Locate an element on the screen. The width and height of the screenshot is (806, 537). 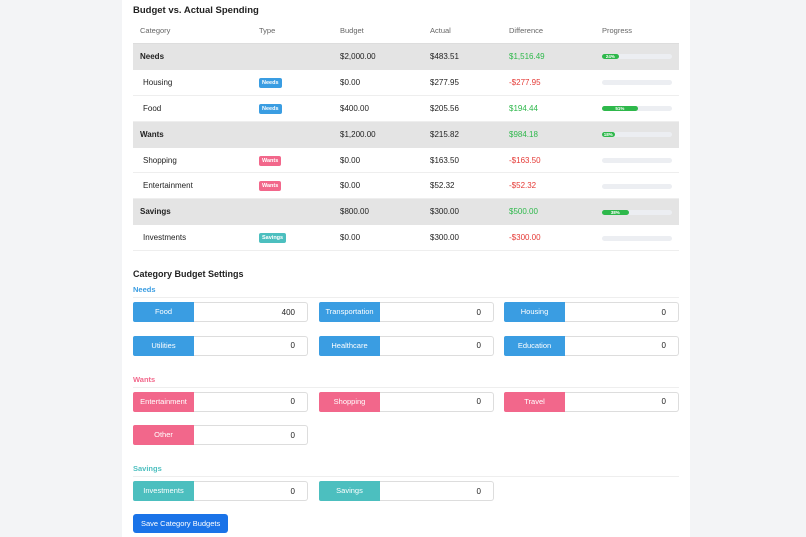
difference: $194.44 is located at coordinates (523, 108).